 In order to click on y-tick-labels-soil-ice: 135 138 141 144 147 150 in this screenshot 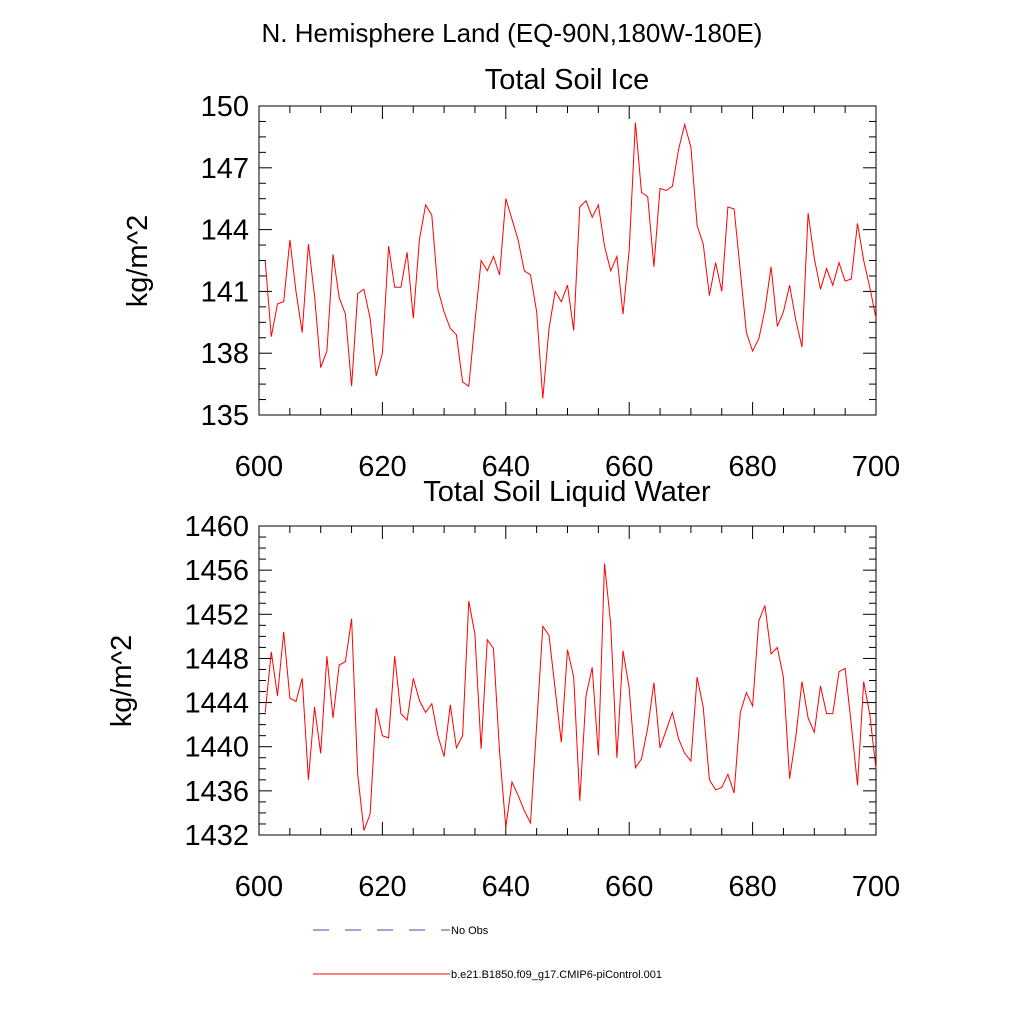, I will do `click(225, 261)`.